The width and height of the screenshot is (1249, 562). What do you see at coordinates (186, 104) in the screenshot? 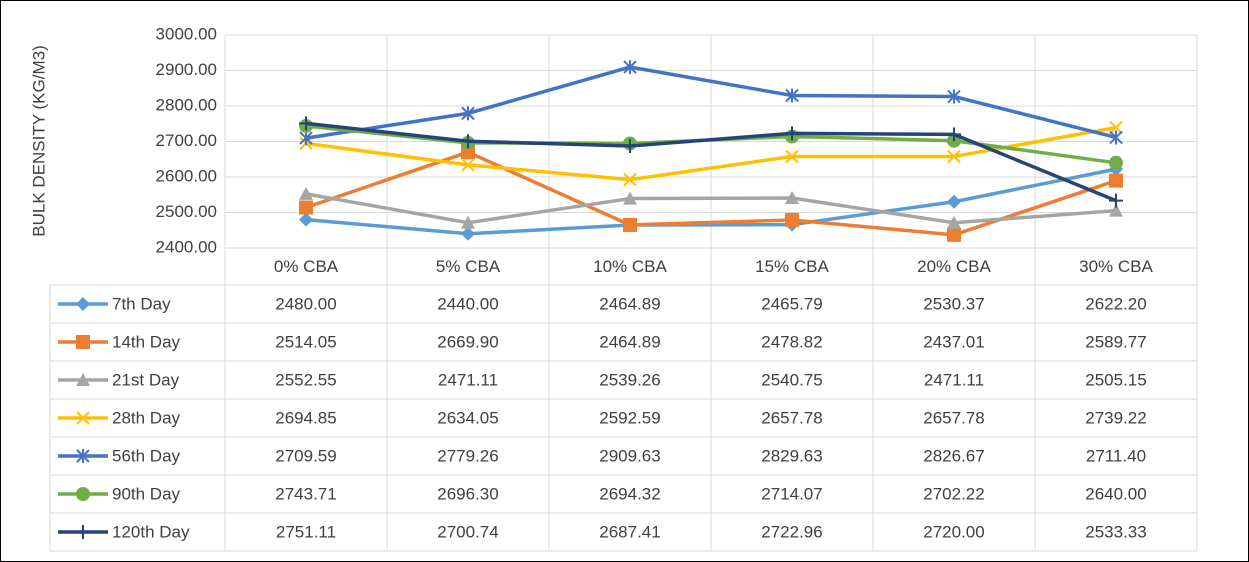
I see `y-tick-label: 2800.00` at bounding box center [186, 104].